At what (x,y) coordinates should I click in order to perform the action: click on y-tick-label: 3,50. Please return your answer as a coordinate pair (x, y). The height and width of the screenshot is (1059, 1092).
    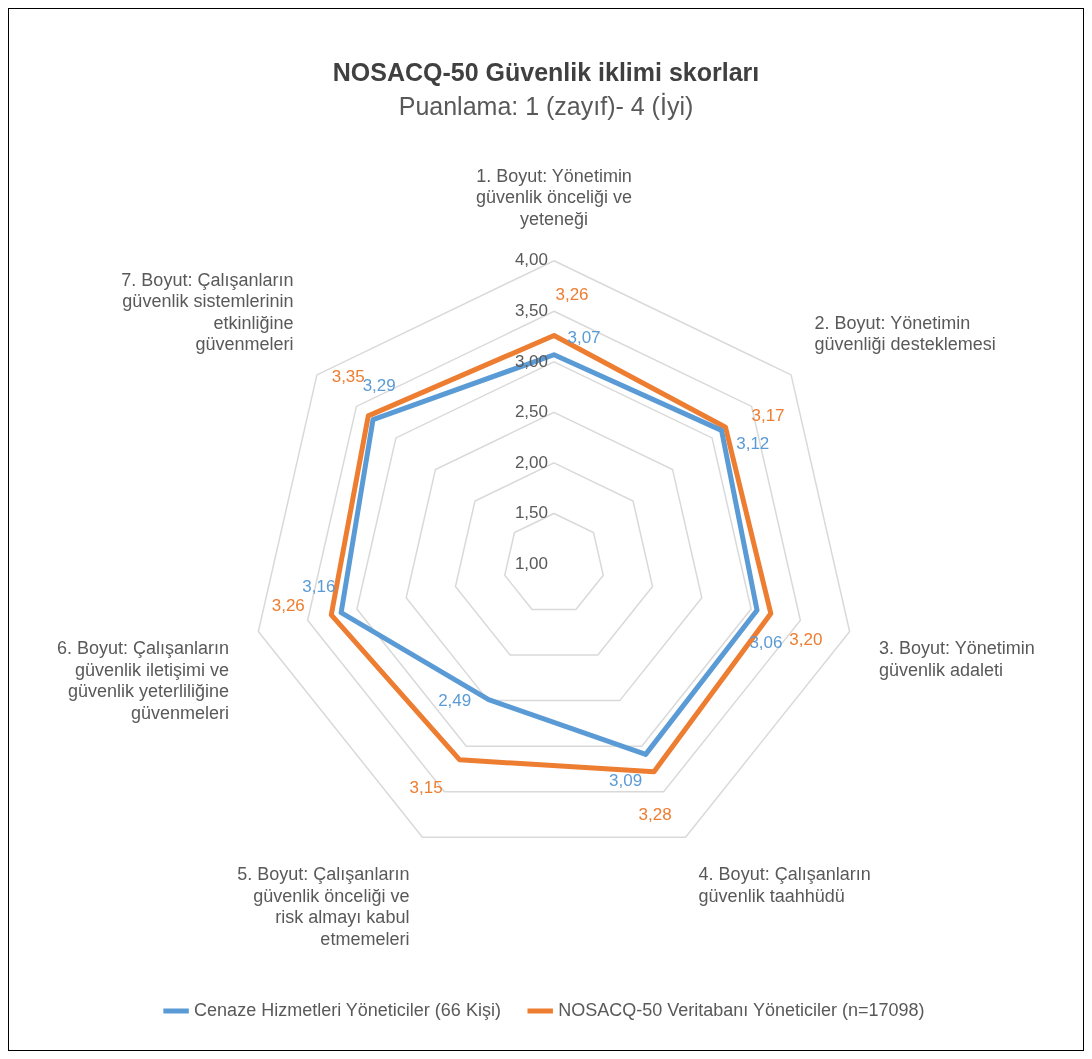
    Looking at the image, I should click on (531, 310).